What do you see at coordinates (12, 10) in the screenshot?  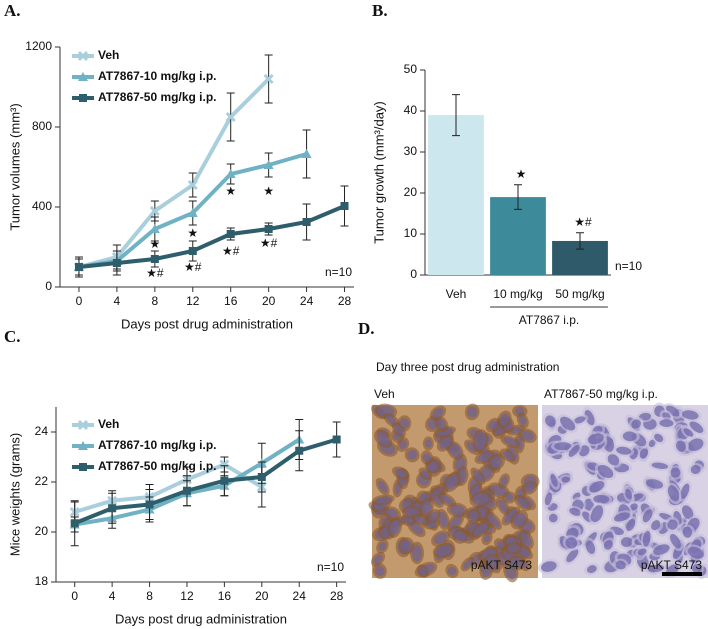 I see `panel-label: A.` at bounding box center [12, 10].